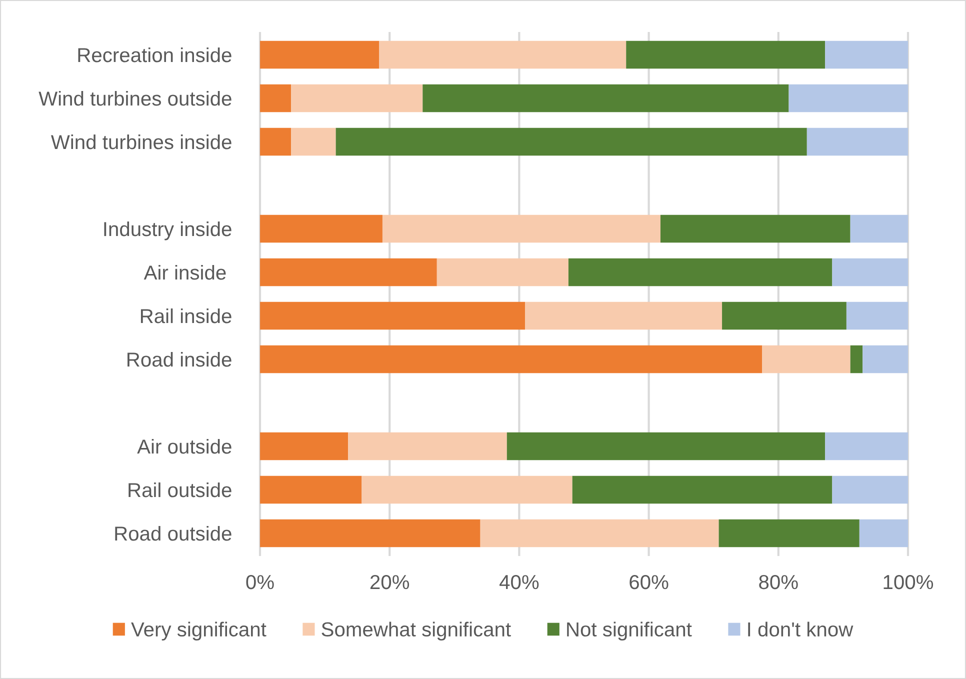 This screenshot has width=966, height=679. I want to click on x-tick-label: 60%, so click(649, 582).